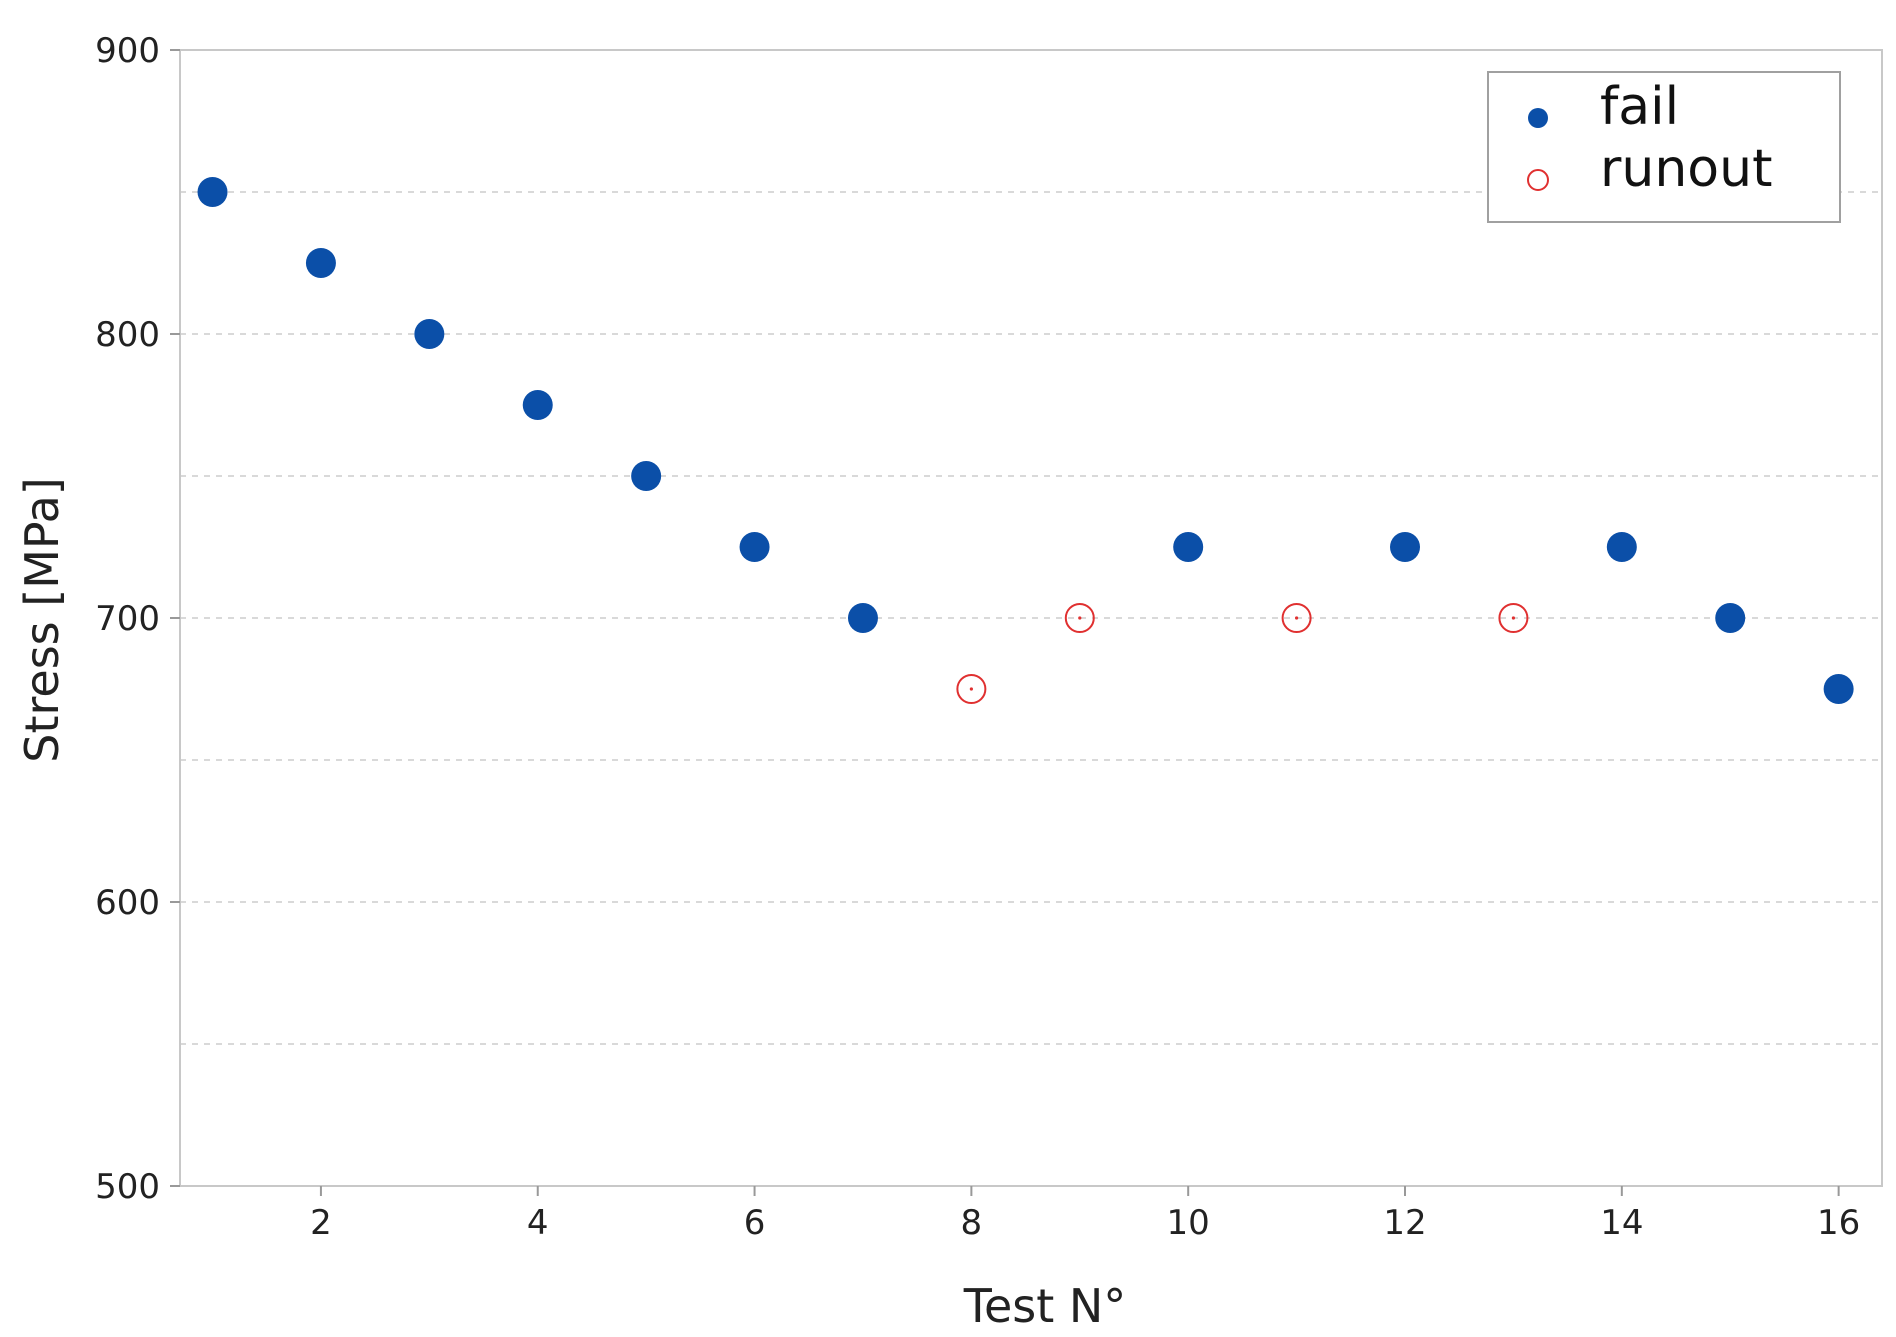 This screenshot has width=1896, height=1337. Describe the element at coordinates (127, 619) in the screenshot. I see `y-tick-label: 700` at that location.